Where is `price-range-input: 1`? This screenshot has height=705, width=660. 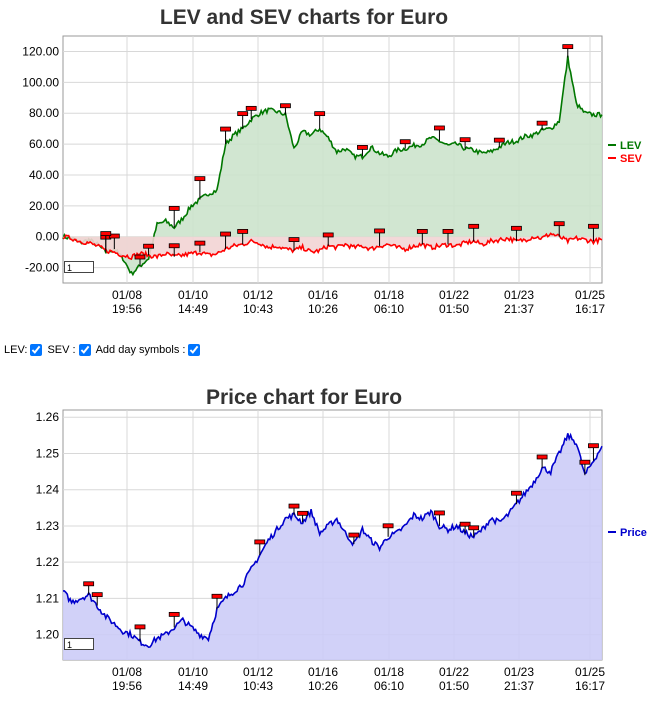 price-range-input: 1 is located at coordinates (79, 644).